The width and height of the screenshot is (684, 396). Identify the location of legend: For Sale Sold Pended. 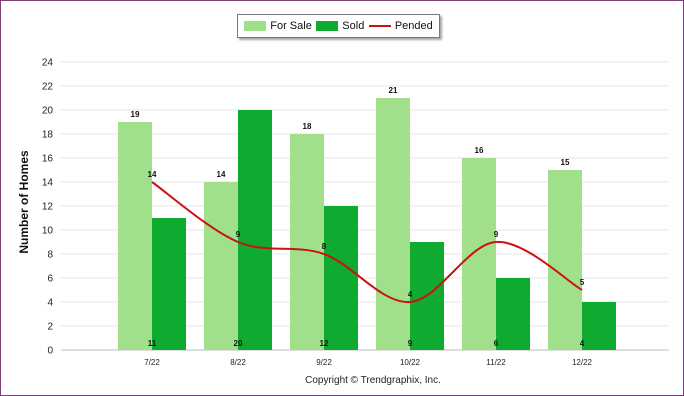
(338, 26).